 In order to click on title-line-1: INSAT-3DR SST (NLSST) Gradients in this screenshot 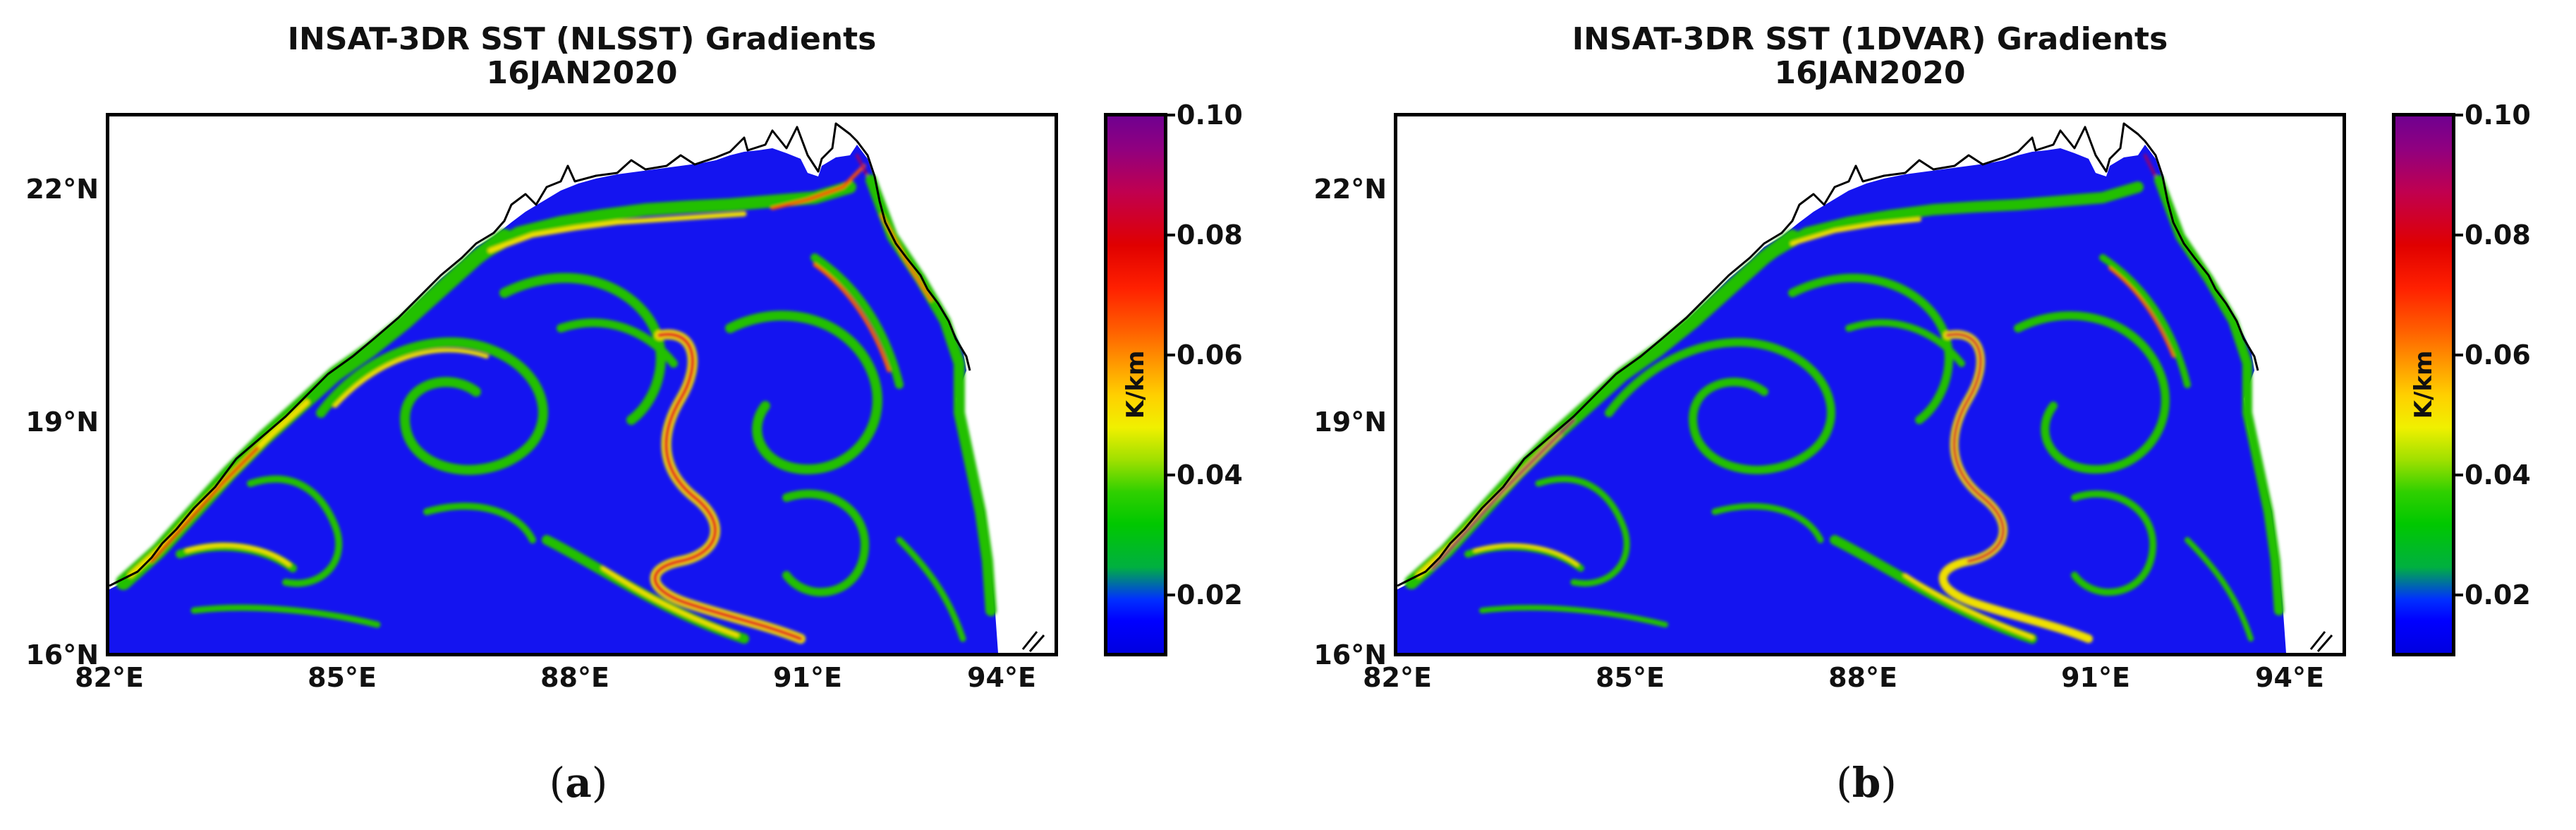, I will do `click(582, 39)`.